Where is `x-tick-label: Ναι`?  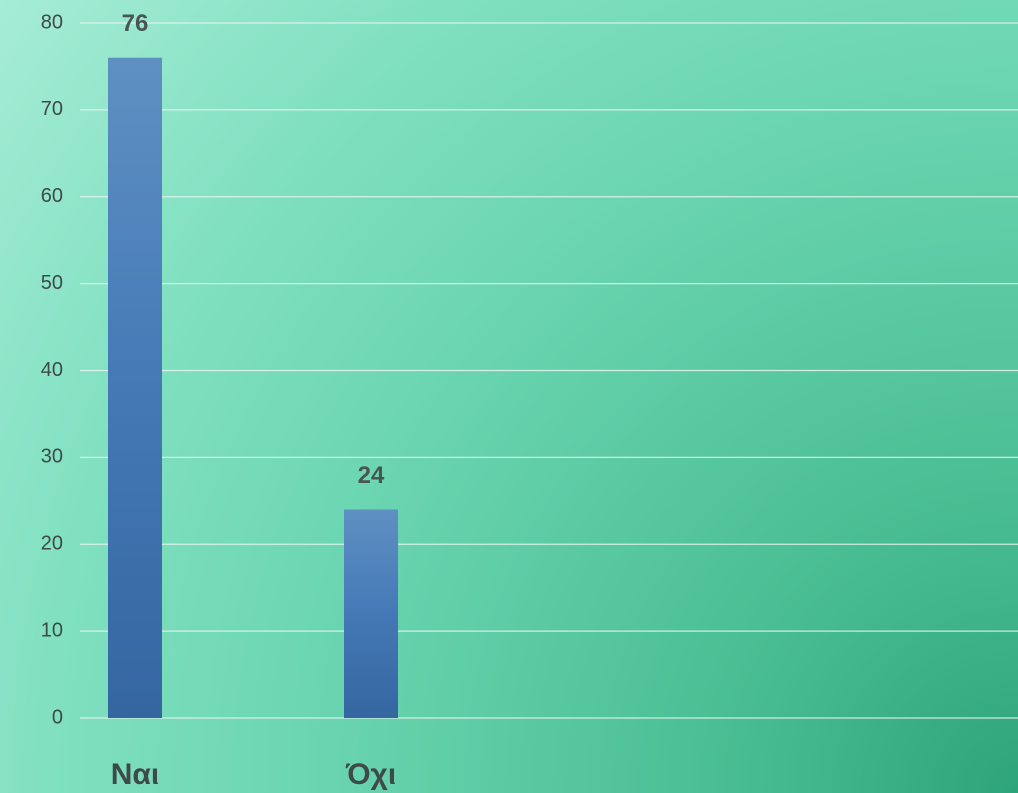 x-tick-label: Ναι is located at coordinates (135, 774).